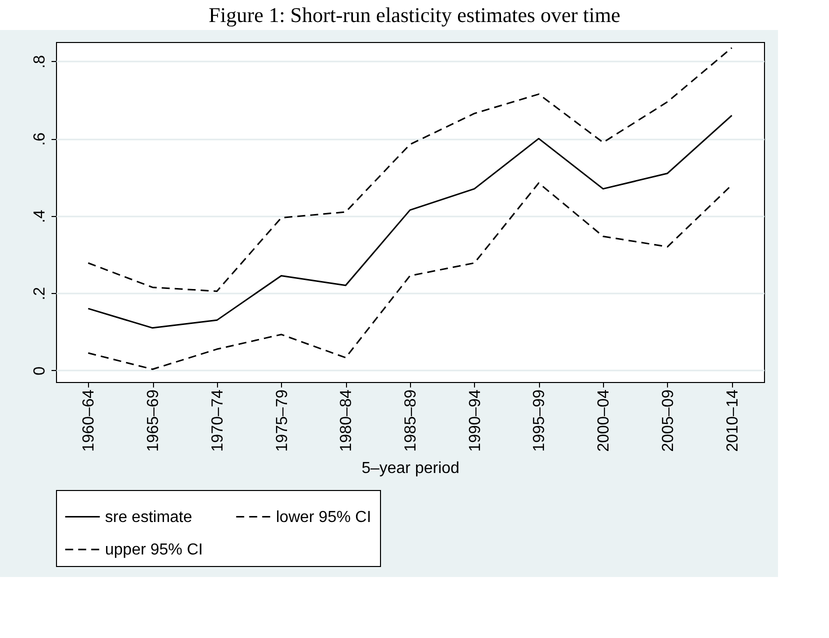 Image resolution: width=829 pixels, height=638 pixels. I want to click on x-tick-label: 1980–84, so click(347, 420).